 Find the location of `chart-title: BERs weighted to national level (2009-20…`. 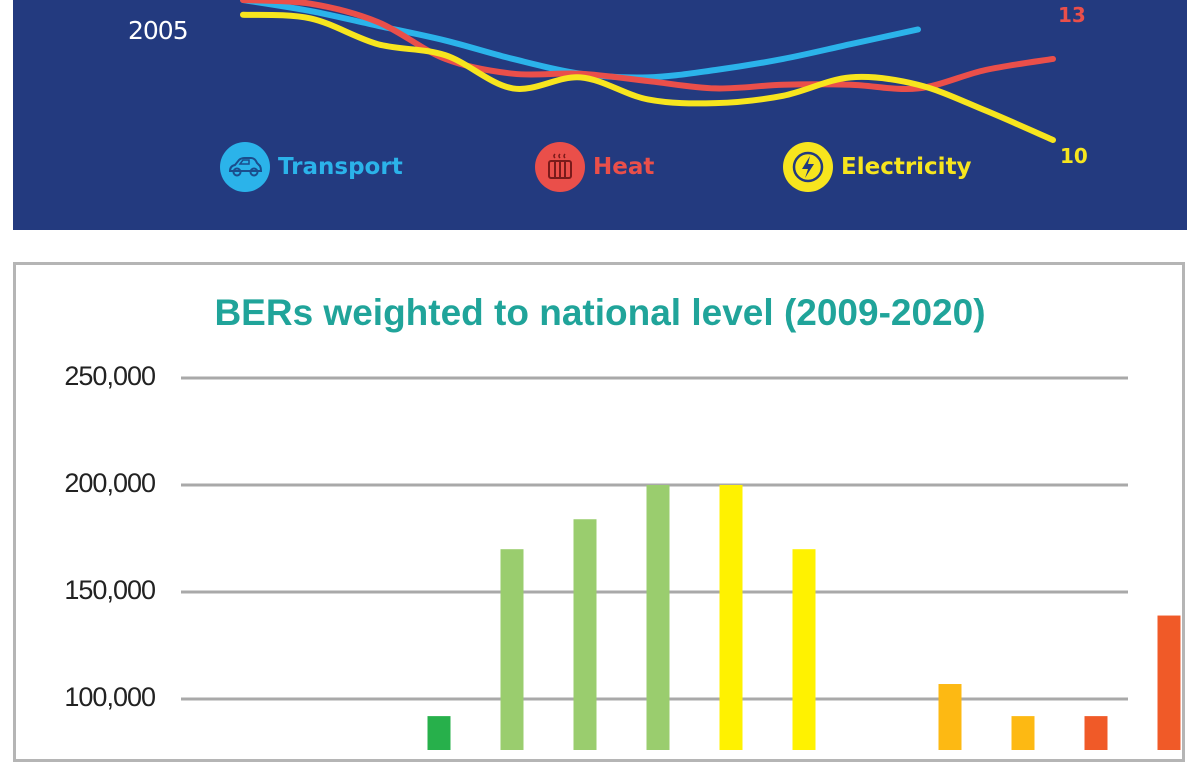

chart-title: BERs weighted to national level (2009-20… is located at coordinates (600, 312).